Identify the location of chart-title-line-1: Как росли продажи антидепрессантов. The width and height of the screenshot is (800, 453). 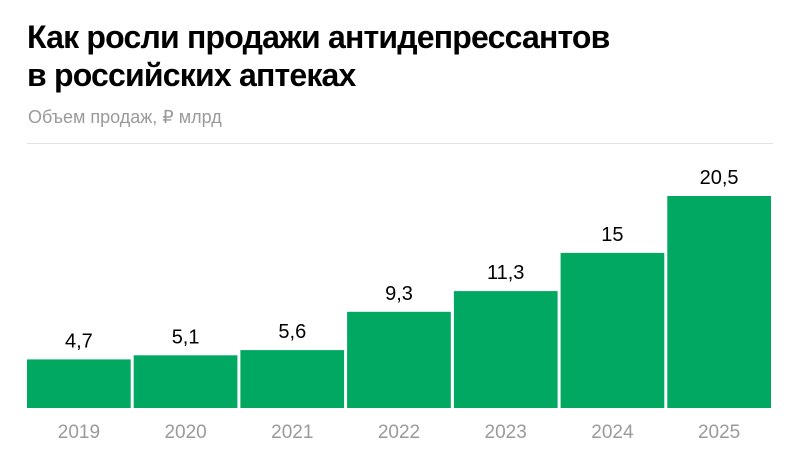
(318, 37).